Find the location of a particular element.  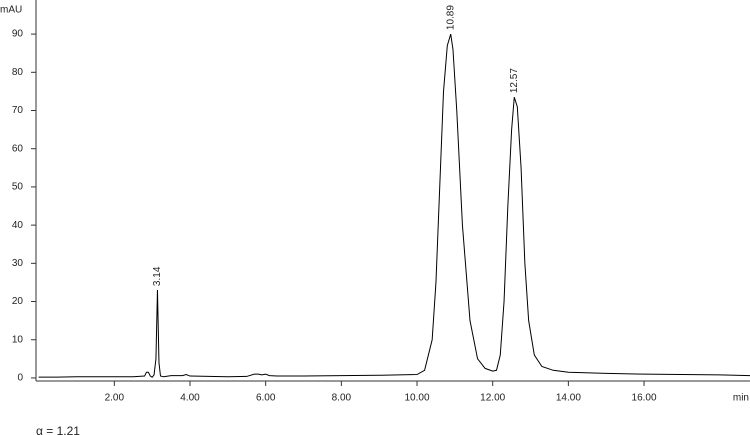

y-tick-label: 50 is located at coordinates (18, 187).